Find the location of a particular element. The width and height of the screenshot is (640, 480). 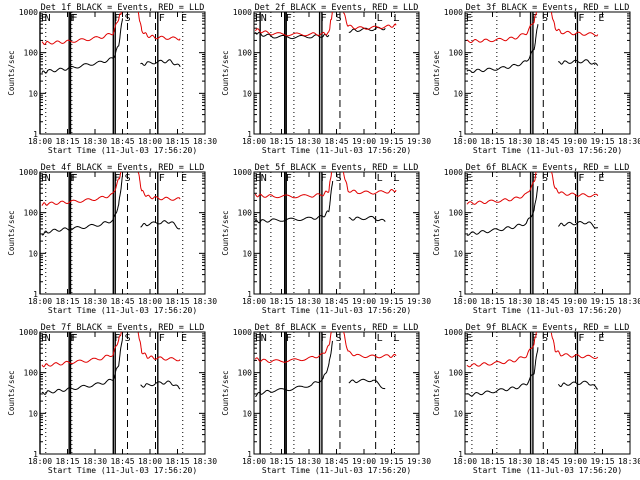

panel-title: Det 4f BLACK = Events, RED = LLD is located at coordinates (123, 168).